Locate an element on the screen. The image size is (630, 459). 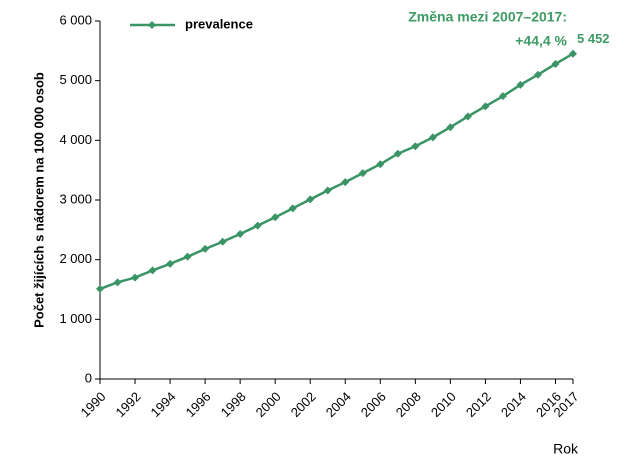
y-tick-label: 5 000 is located at coordinates (75, 79).